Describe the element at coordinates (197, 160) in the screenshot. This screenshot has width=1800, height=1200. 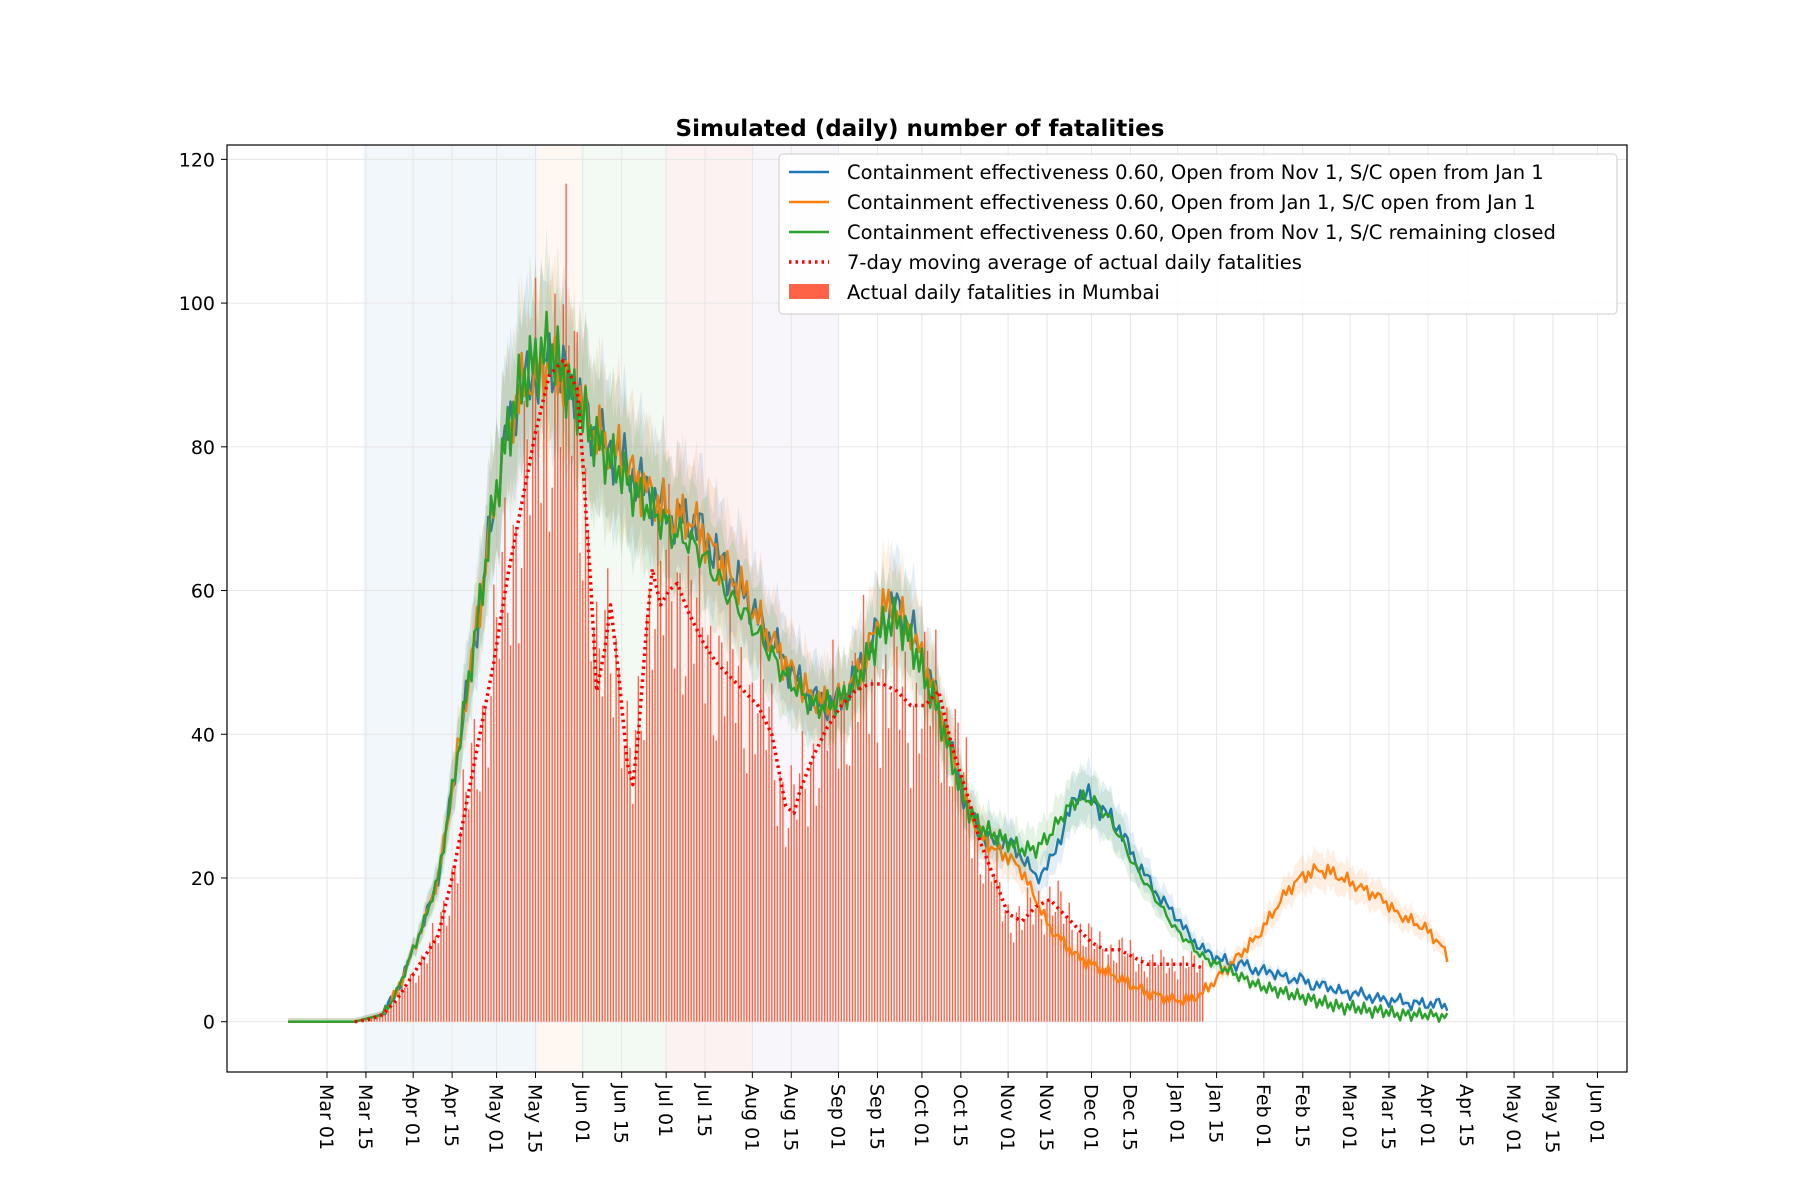
I see `y-tick-label: 120` at that location.